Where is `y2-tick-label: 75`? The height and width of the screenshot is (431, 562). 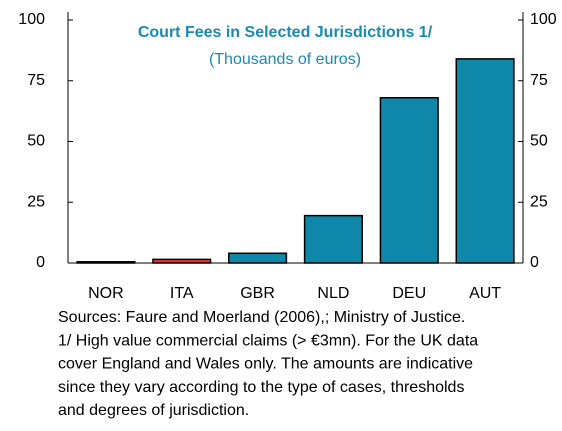 y2-tick-label: 75 is located at coordinates (539, 80).